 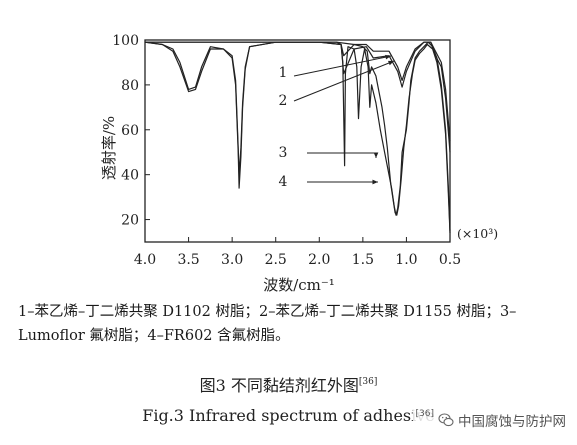 I want to click on watermark-ref: [36], so click(x=424, y=414).